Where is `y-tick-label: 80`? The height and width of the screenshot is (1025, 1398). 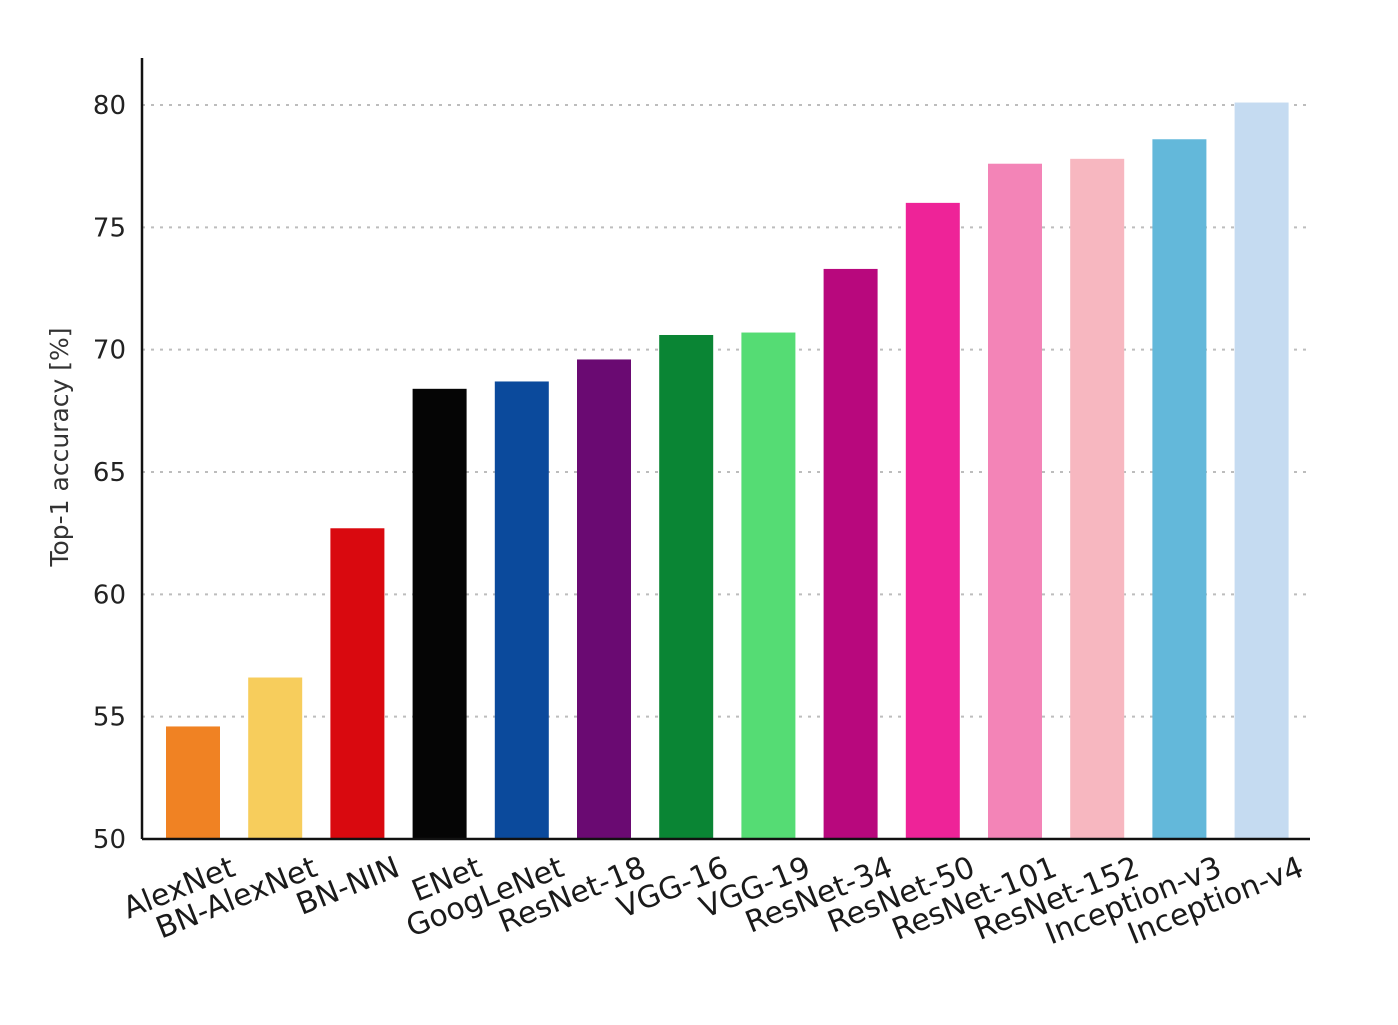
y-tick-label: 80 is located at coordinates (109, 106).